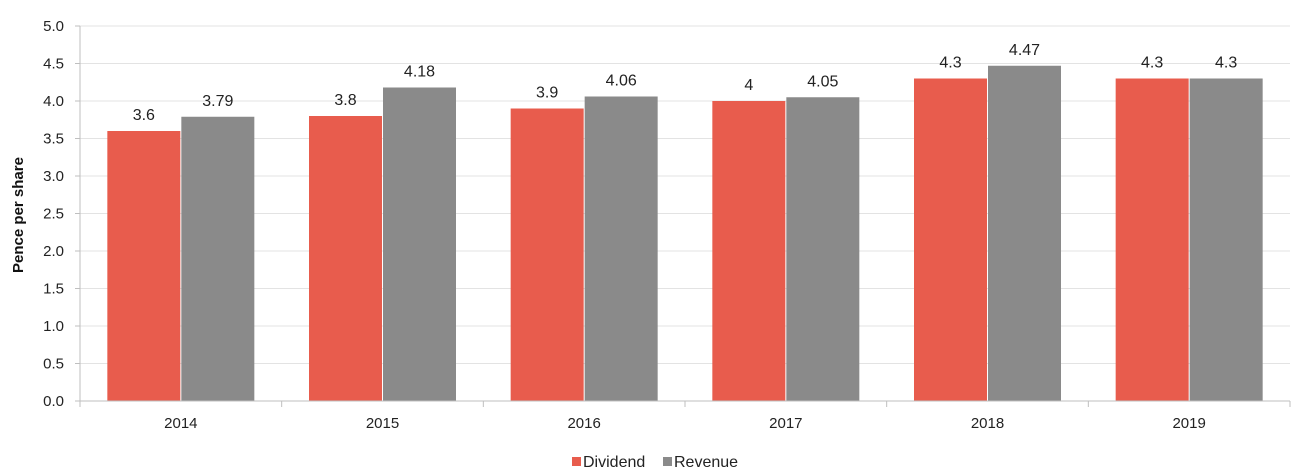  I want to click on data-label-revenue-2016: 4.06, so click(621, 81).